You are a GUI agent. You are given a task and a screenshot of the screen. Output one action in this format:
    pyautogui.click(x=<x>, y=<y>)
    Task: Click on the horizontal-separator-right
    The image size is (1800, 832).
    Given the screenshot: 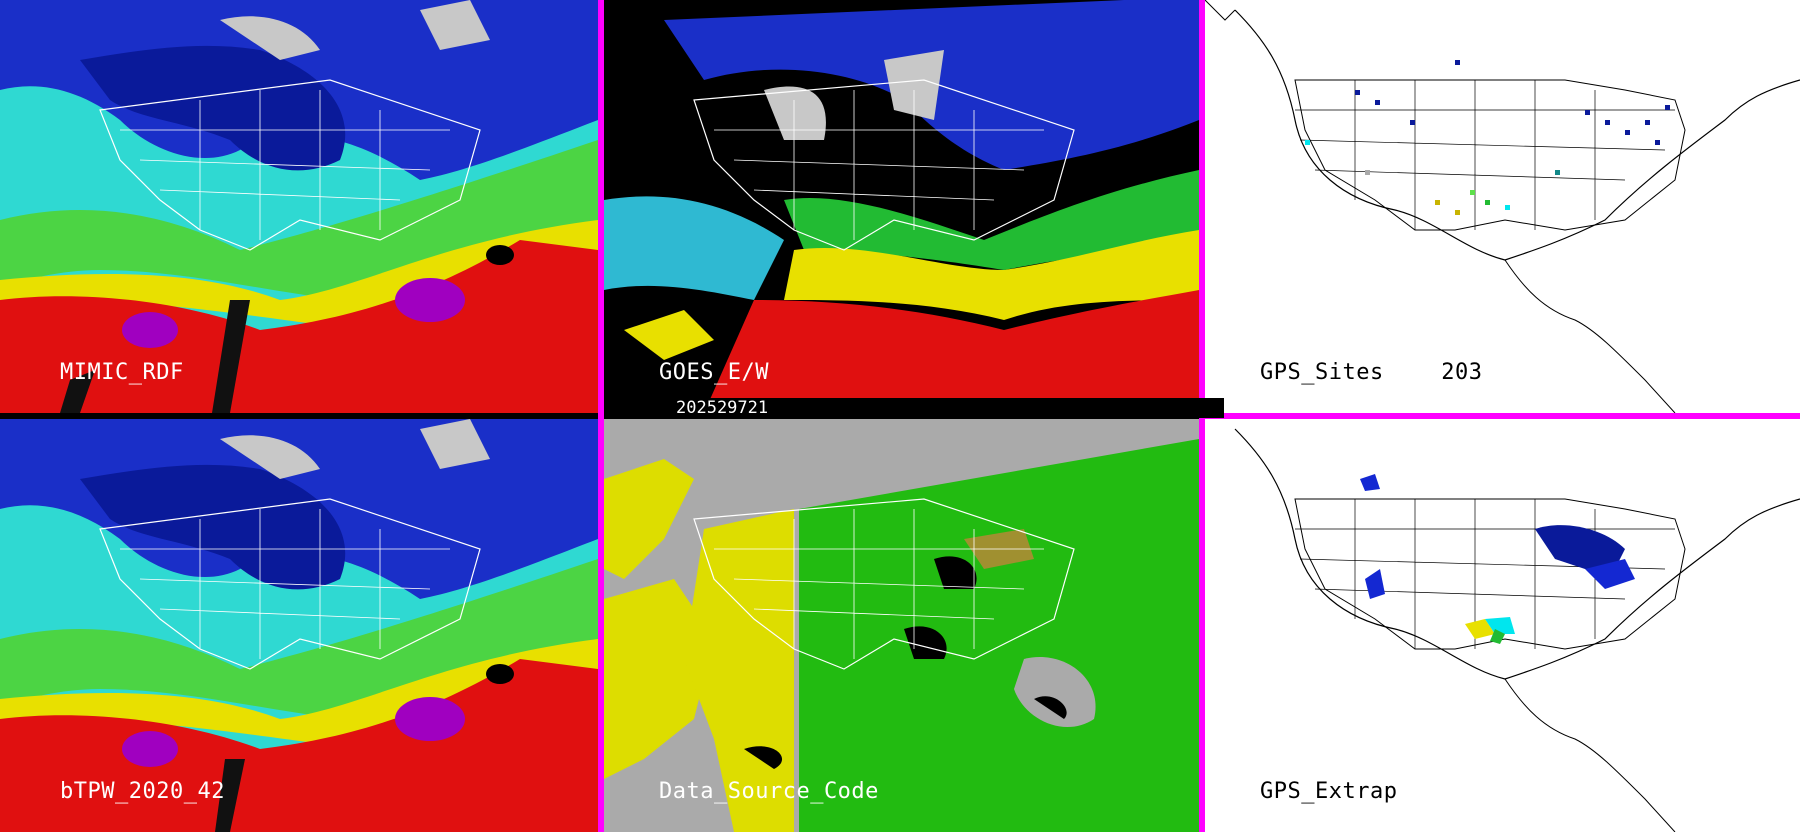 What is the action you would take?
    pyautogui.click(x=1502, y=416)
    